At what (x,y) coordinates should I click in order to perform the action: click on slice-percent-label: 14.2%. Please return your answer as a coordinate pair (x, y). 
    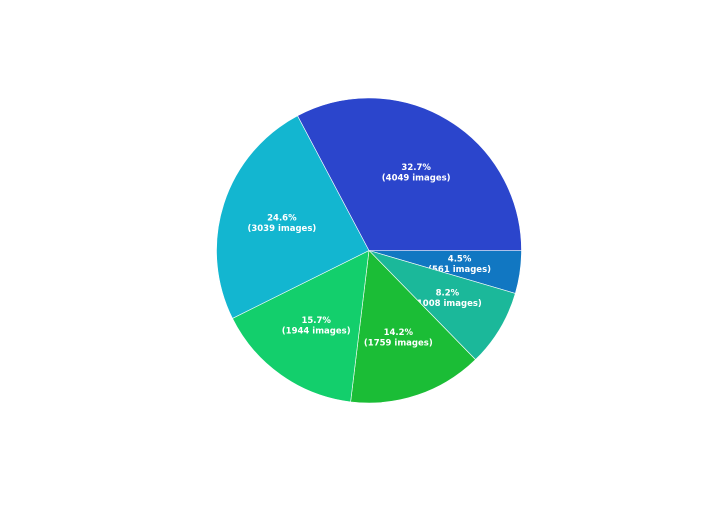
    Looking at the image, I should click on (399, 333).